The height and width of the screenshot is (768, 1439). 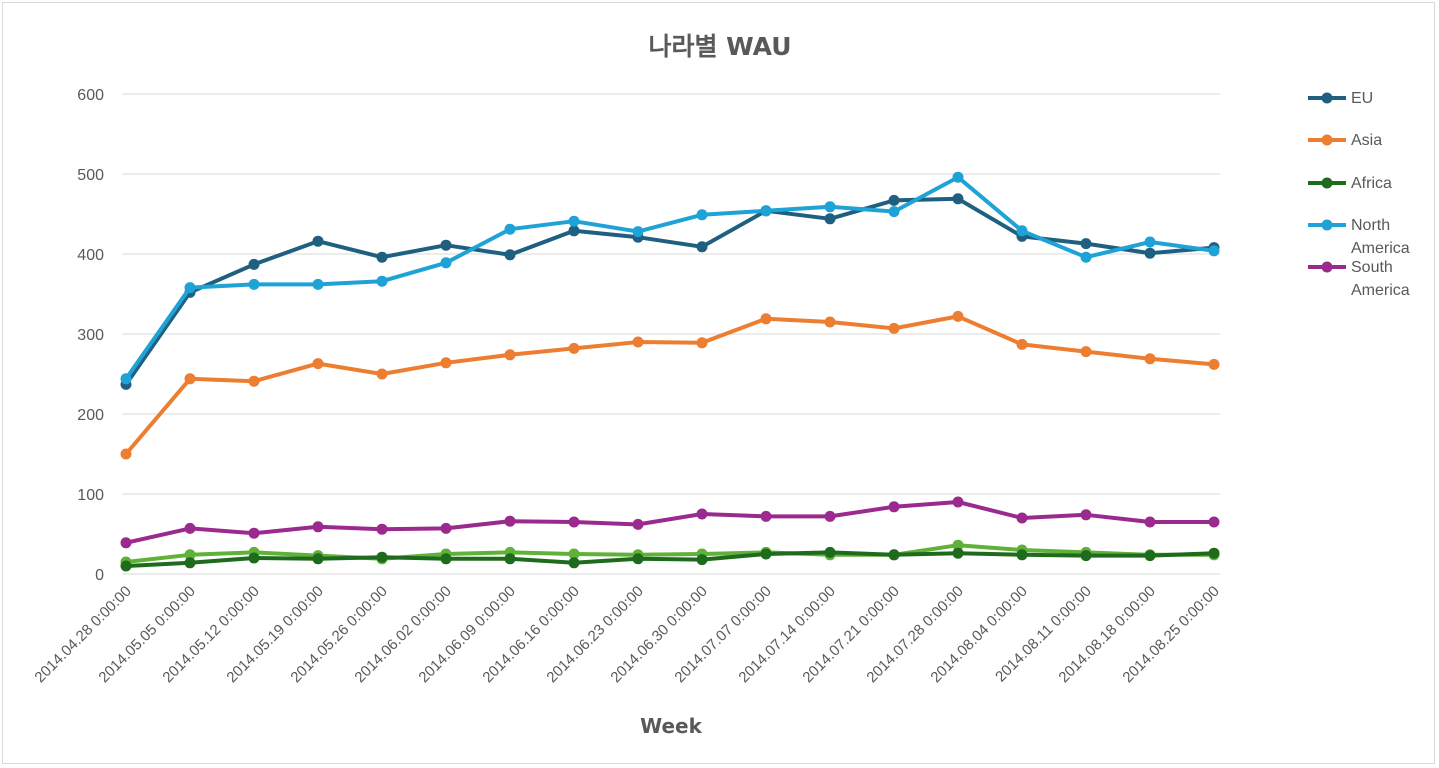 I want to click on legend-label: North, so click(x=1370, y=225).